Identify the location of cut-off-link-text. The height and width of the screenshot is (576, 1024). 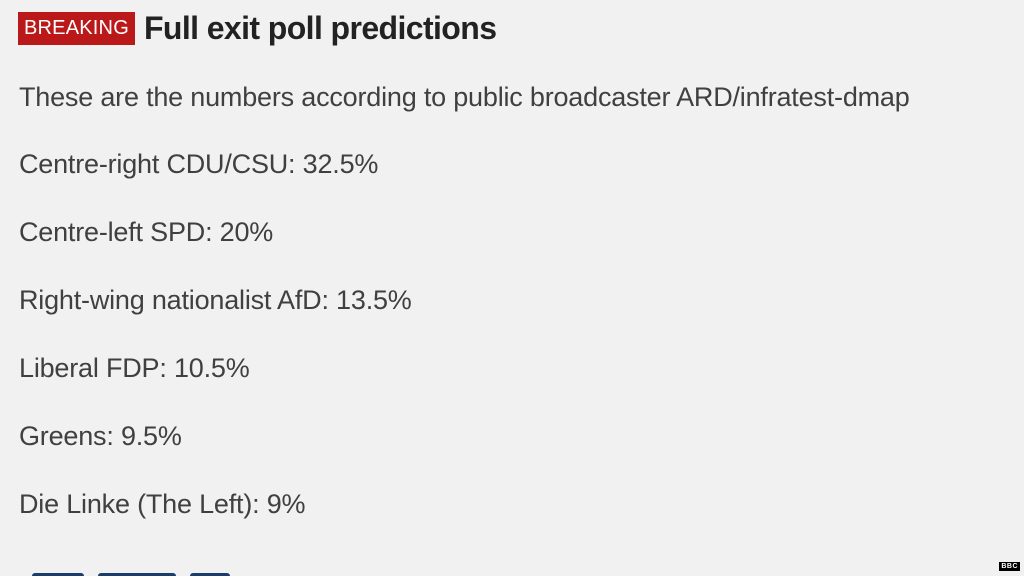
(162, 572).